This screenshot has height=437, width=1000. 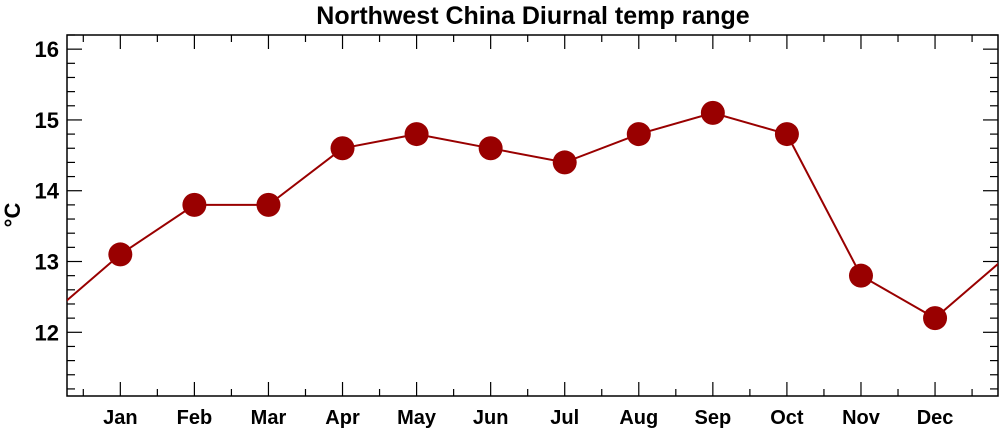 What do you see at coordinates (47, 120) in the screenshot?
I see `y-tick-label: 15` at bounding box center [47, 120].